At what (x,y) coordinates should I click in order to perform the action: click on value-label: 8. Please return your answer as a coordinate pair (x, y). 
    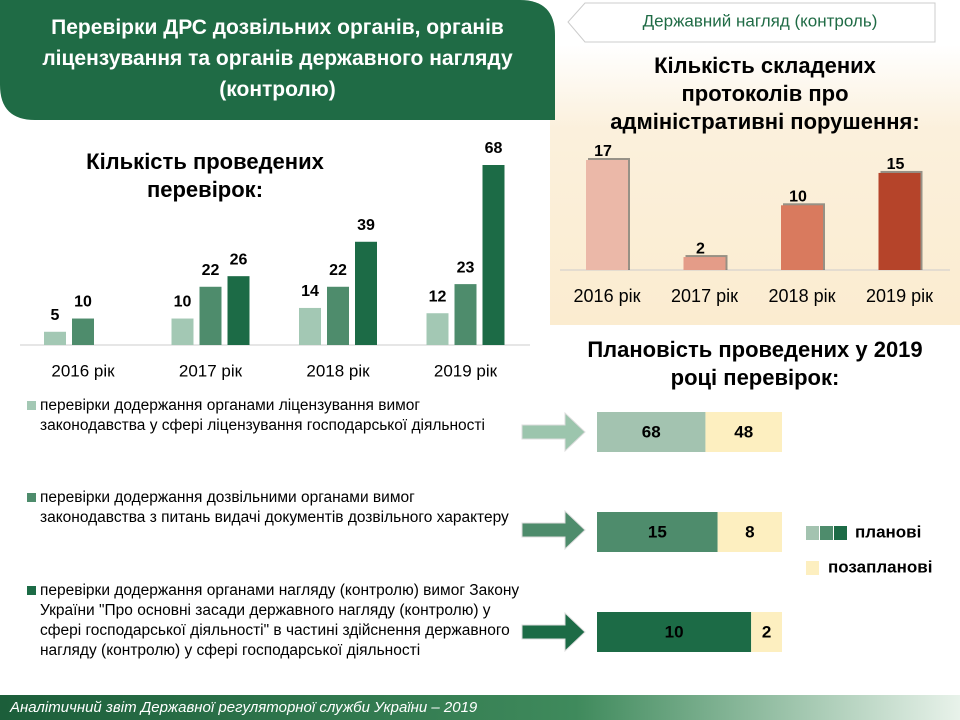
    Looking at the image, I should click on (749, 531).